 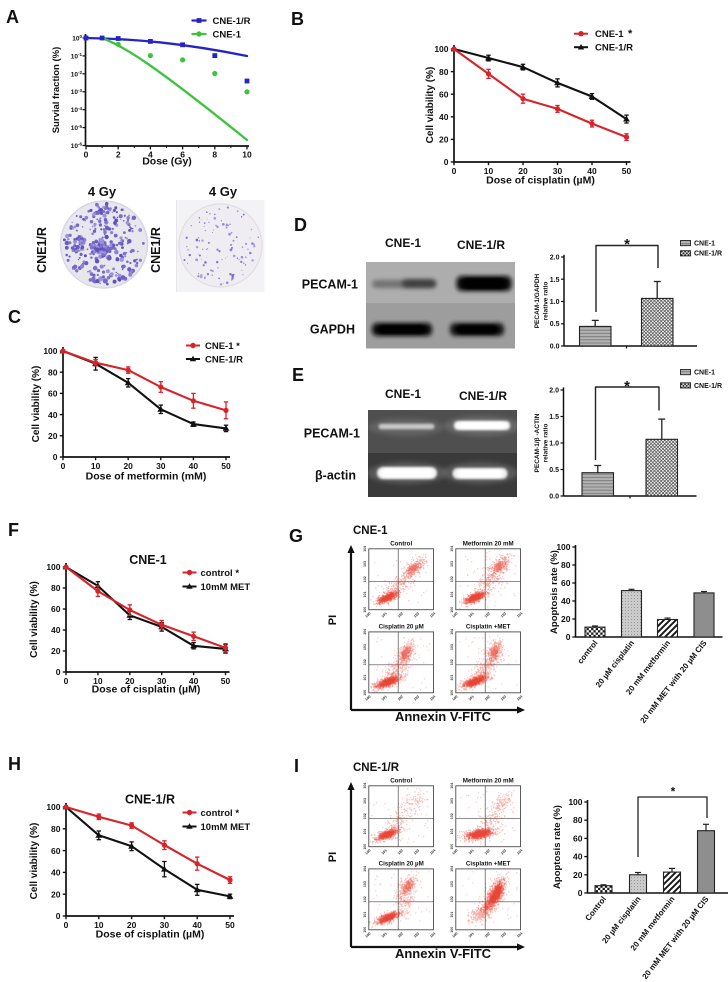 I want to click on svg-text: Dose (Gy), so click(x=167, y=162).